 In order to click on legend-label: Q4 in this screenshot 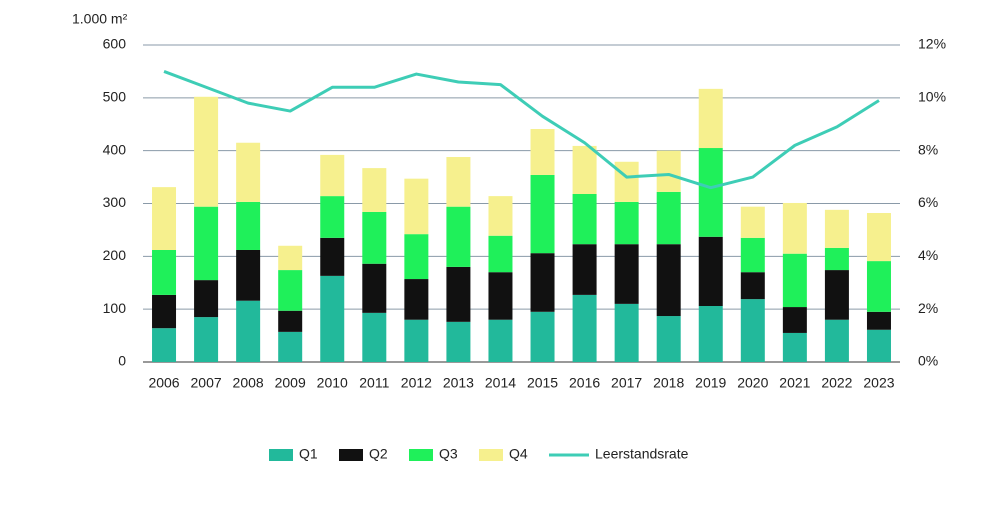, I will do `click(518, 454)`.